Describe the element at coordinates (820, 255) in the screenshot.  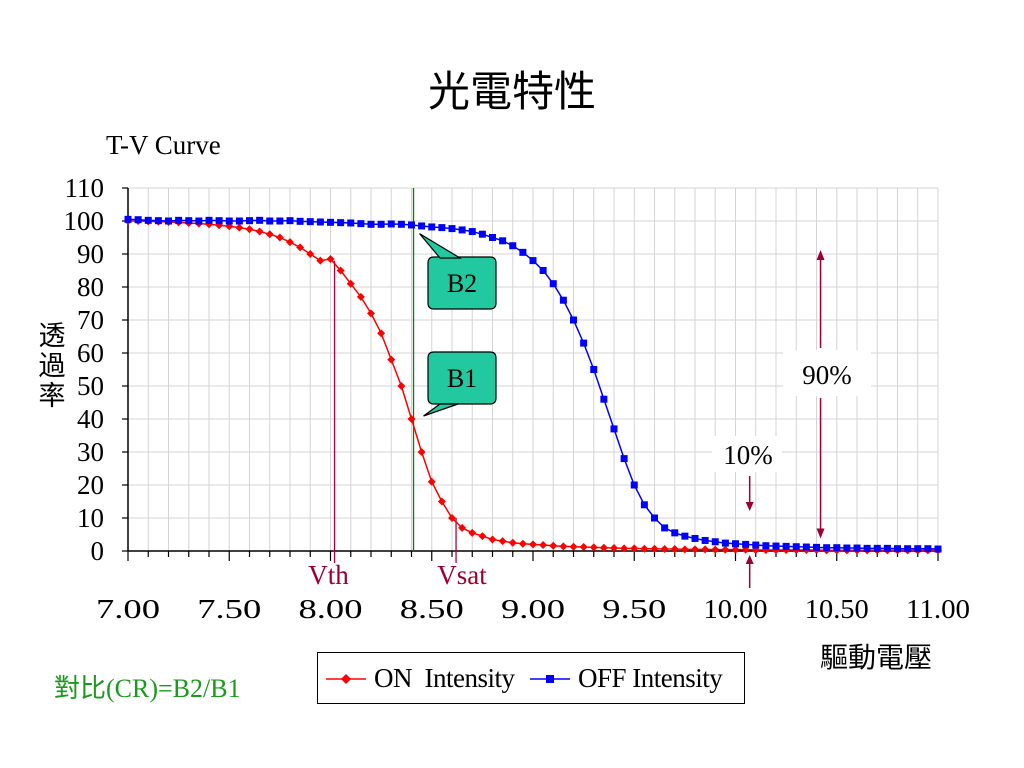
I see `arrow-90-head-up` at that location.